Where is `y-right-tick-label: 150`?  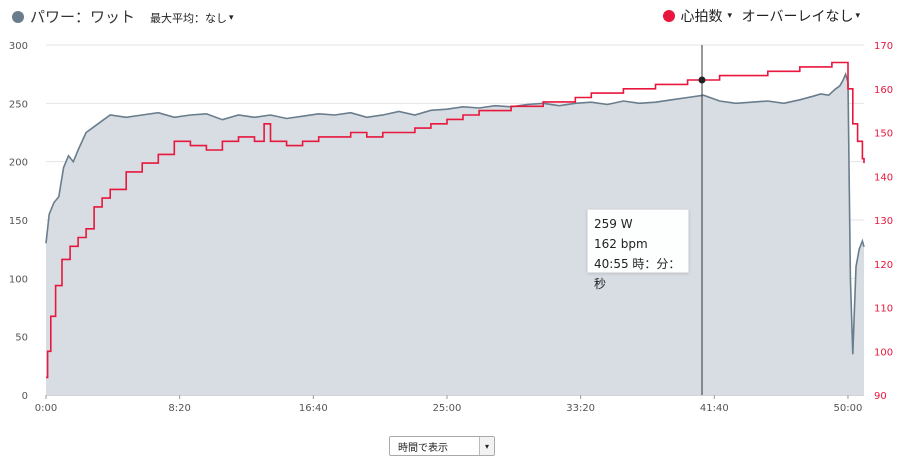
y-right-tick-label: 150 is located at coordinates (883, 134).